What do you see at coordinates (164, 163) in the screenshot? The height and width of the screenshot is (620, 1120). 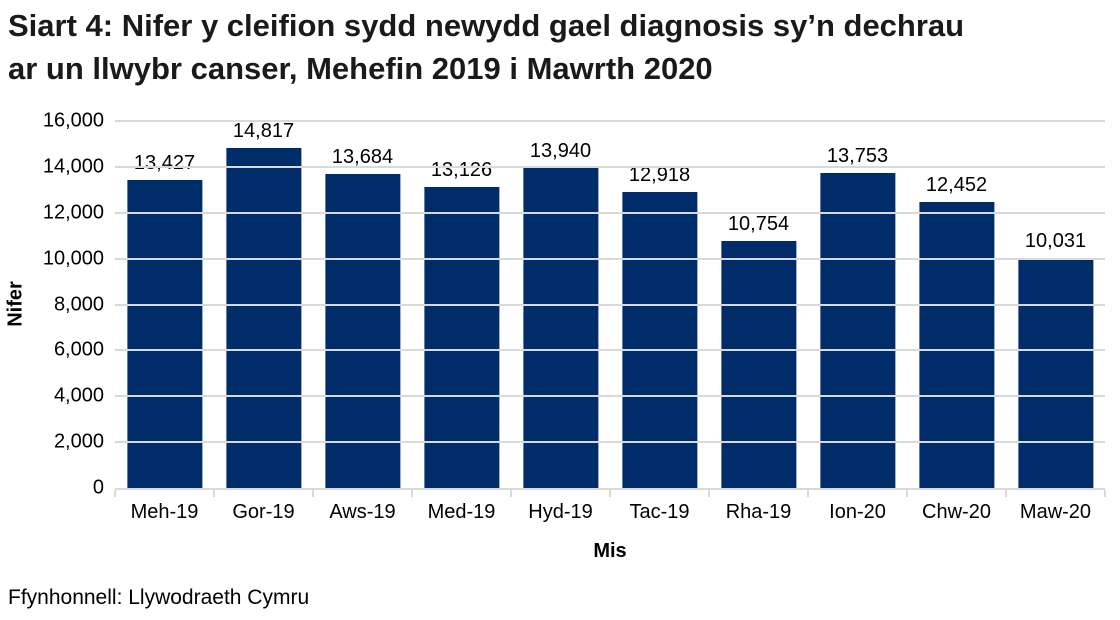 I see `bar-value-label: 13,427` at bounding box center [164, 163].